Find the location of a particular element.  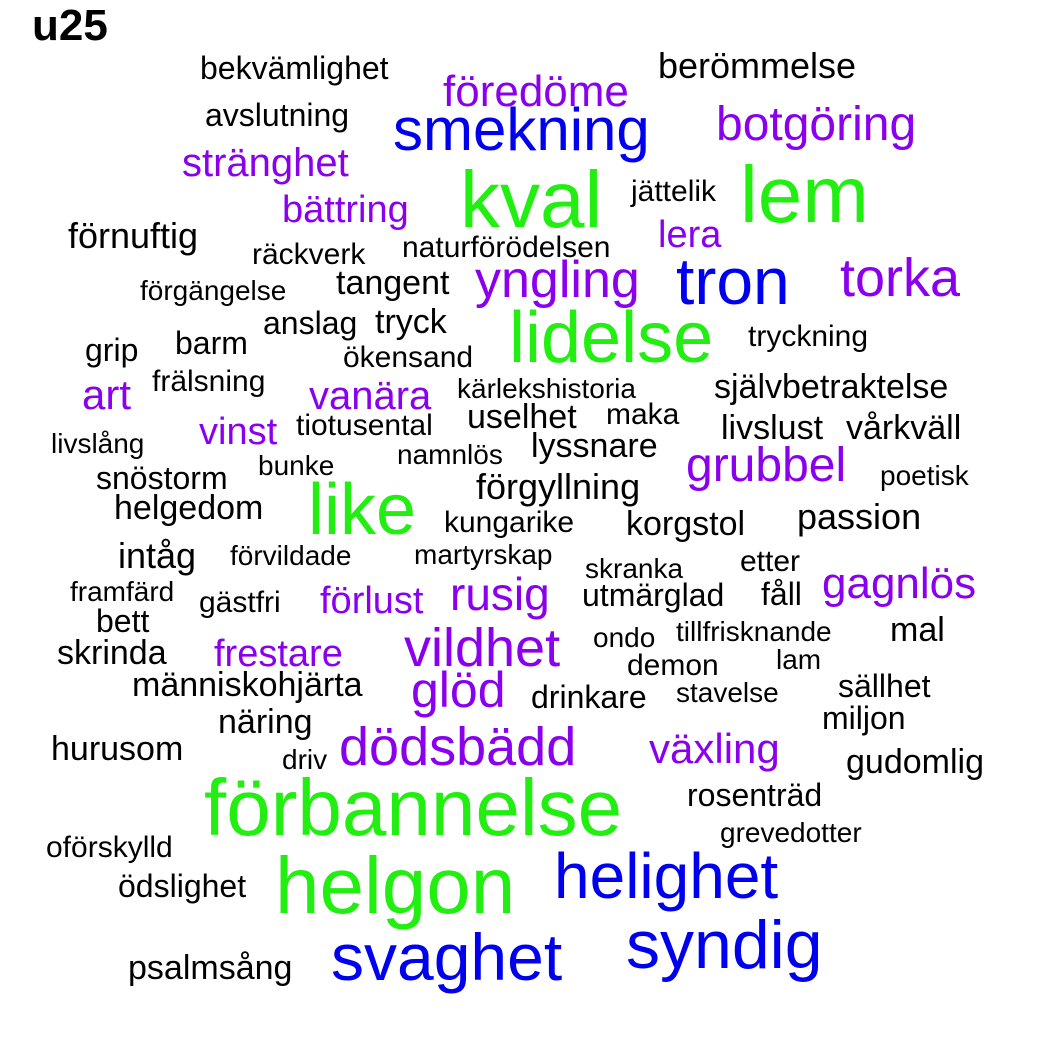

cloud-word-forvildade: förvildade is located at coordinates (291, 555).